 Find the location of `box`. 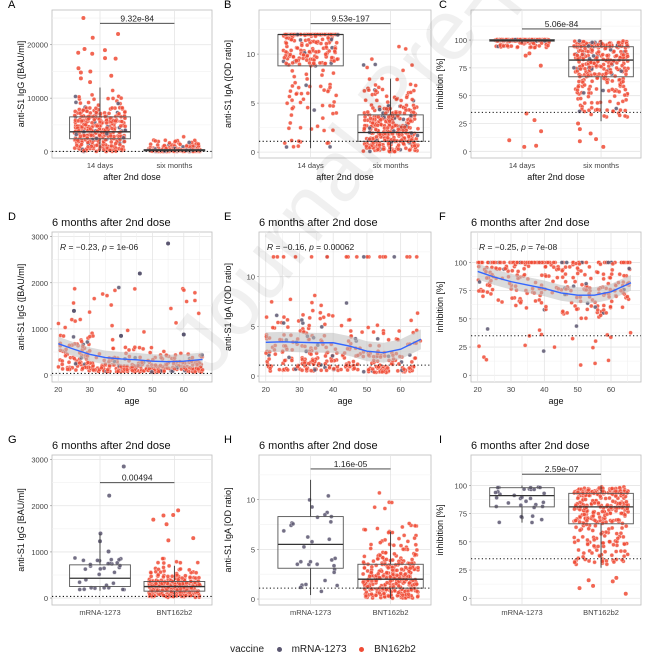

box is located at coordinates (100, 128).